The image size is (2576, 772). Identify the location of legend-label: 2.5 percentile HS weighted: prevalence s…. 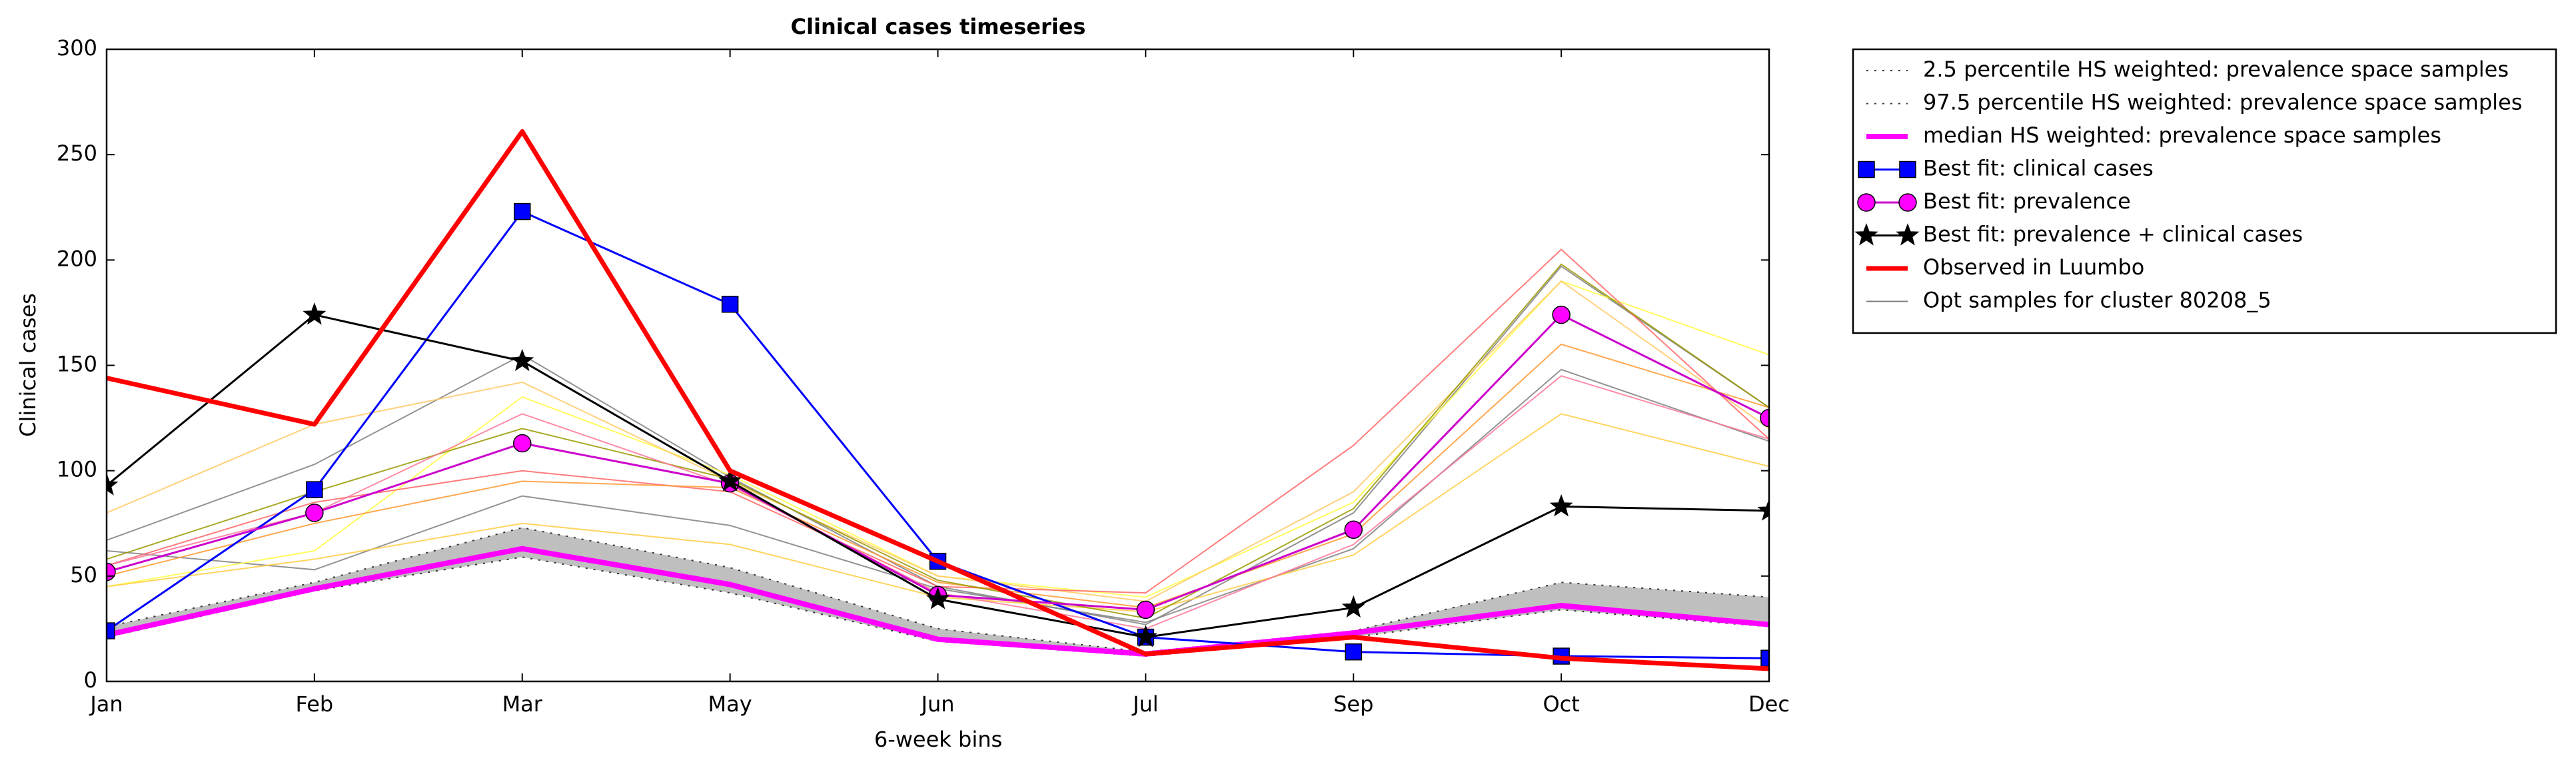
(2216, 69).